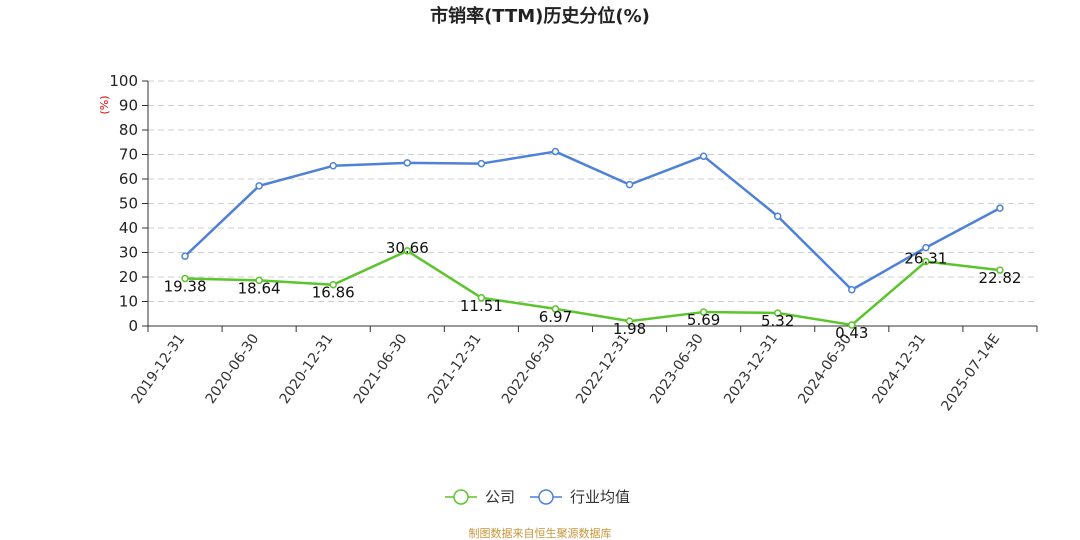  What do you see at coordinates (307, 369) in the screenshot?
I see `x-tick-label: 2020-12-31` at bounding box center [307, 369].